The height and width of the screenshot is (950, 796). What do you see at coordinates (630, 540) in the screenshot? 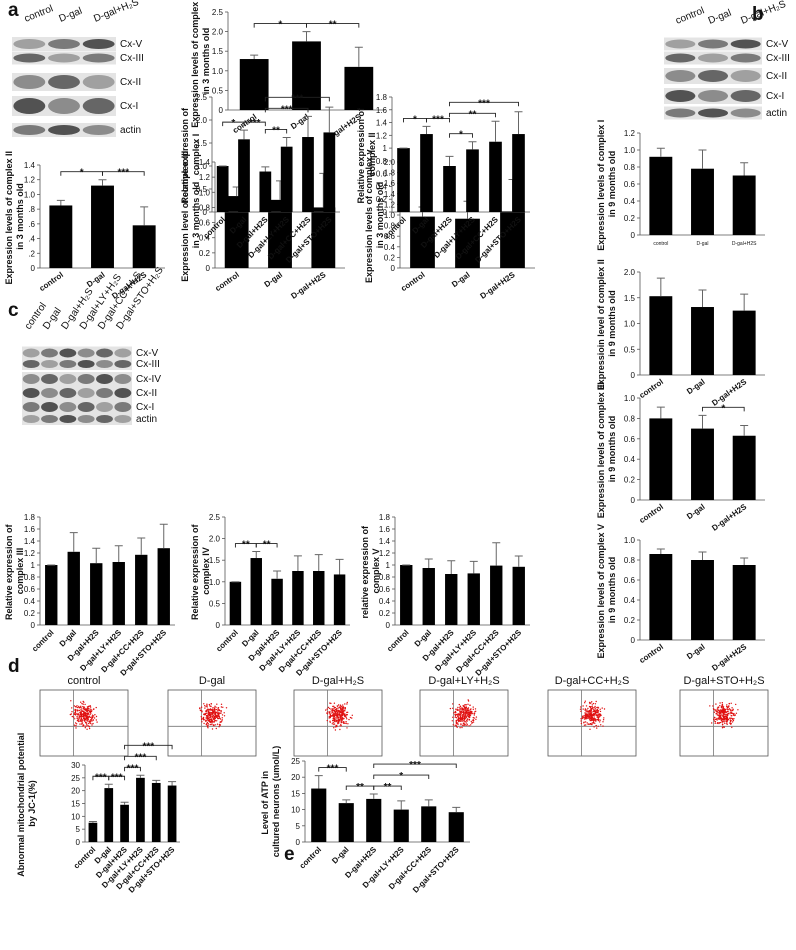
I see `y-tick-label: 1.0` at bounding box center [630, 540].